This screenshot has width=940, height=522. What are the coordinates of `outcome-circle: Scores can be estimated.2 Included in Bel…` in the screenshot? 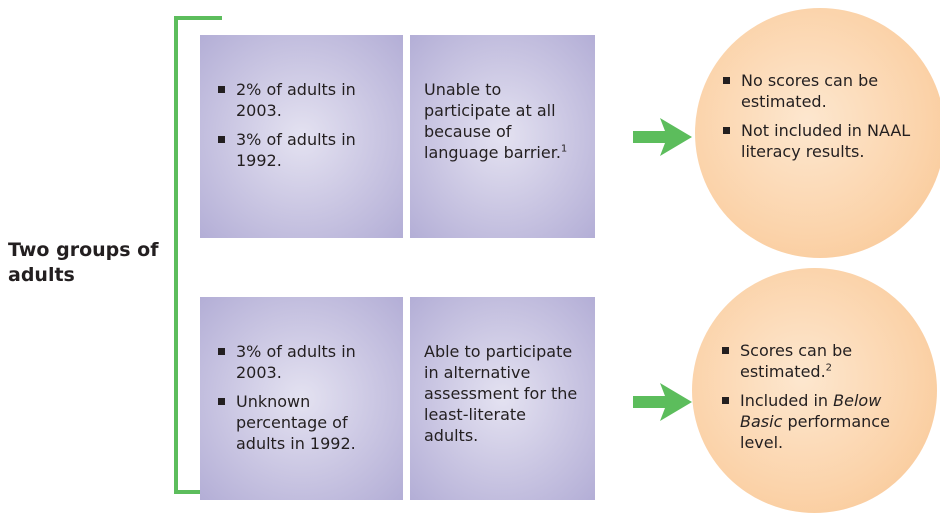 It's located at (814, 390).